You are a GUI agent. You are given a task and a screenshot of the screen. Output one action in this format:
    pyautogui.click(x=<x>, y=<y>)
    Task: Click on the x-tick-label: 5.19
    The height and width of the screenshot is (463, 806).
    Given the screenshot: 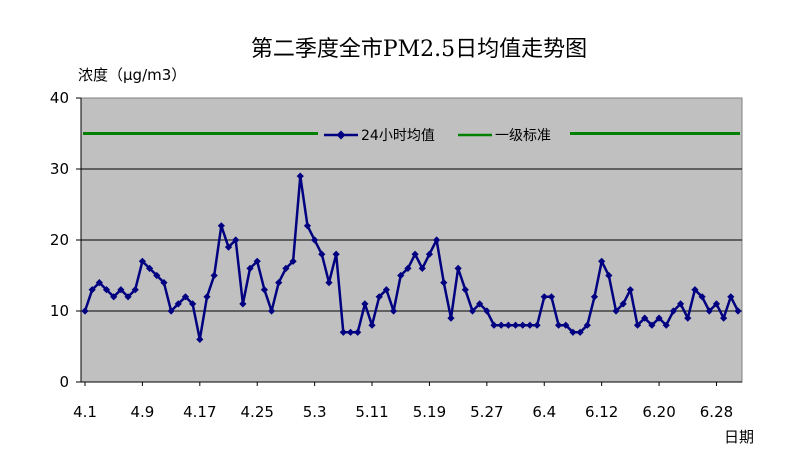 What is the action you would take?
    pyautogui.click(x=429, y=412)
    